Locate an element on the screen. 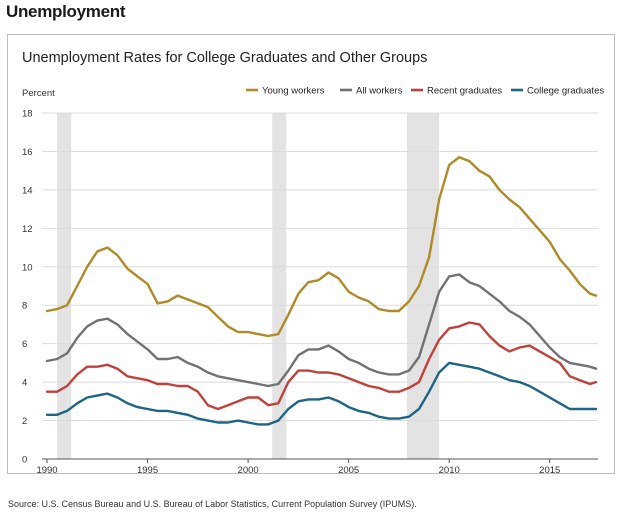 The width and height of the screenshot is (620, 517). y-tick-label-8: 8 is located at coordinates (24, 306).